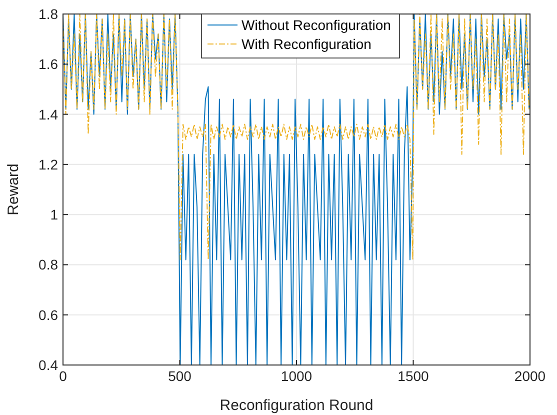 Image resolution: width=557 pixels, height=415 pixels. Describe the element at coordinates (414, 376) in the screenshot. I see `x-tick-label: 1500` at that location.